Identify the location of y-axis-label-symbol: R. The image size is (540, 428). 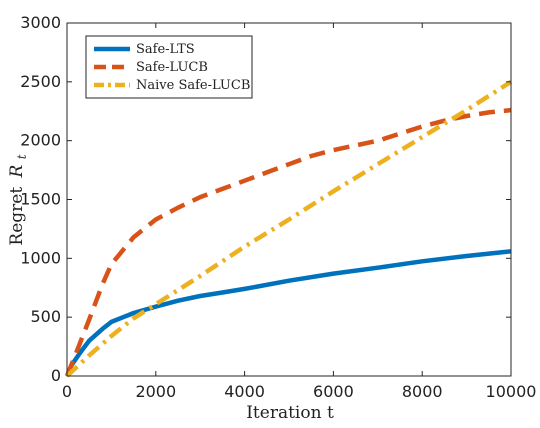
(17, 171).